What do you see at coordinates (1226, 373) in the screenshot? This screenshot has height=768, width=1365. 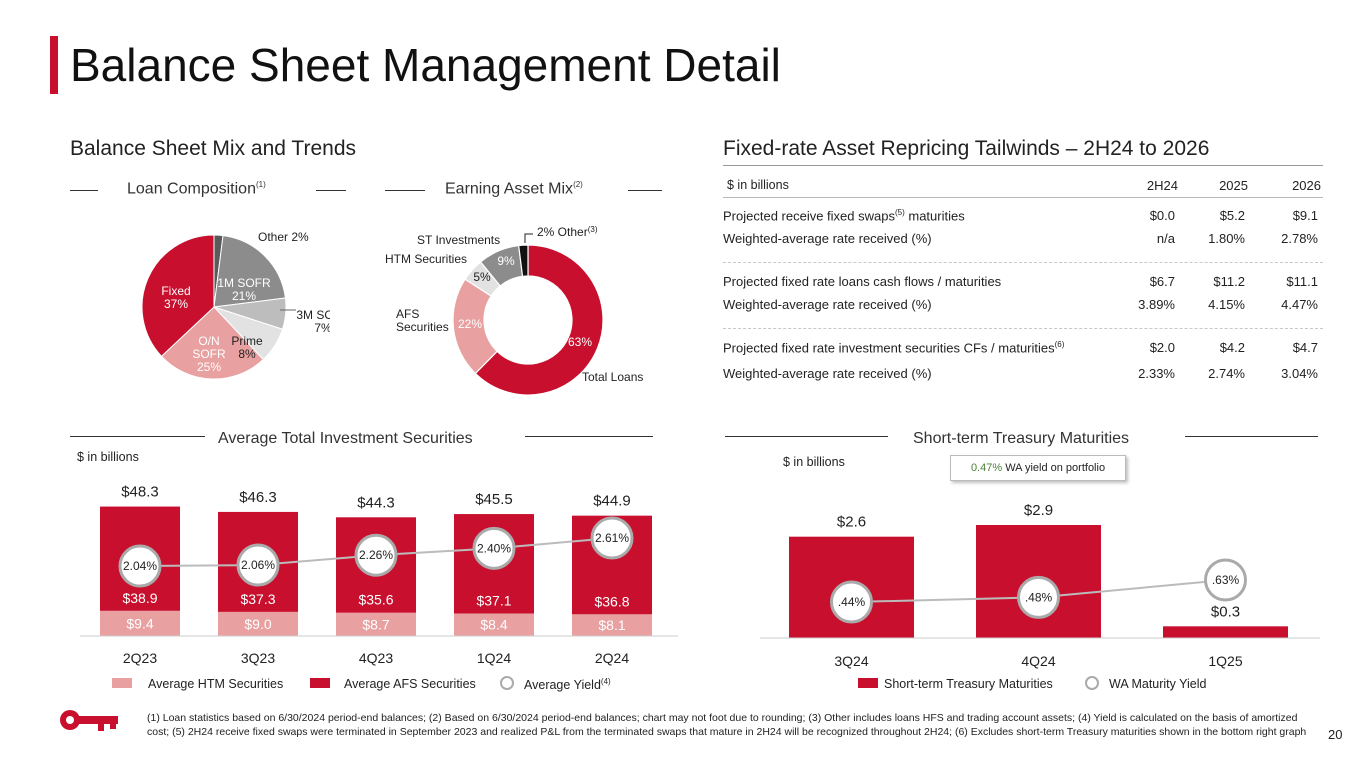 I see `table-cell: 2.74%` at bounding box center [1226, 373].